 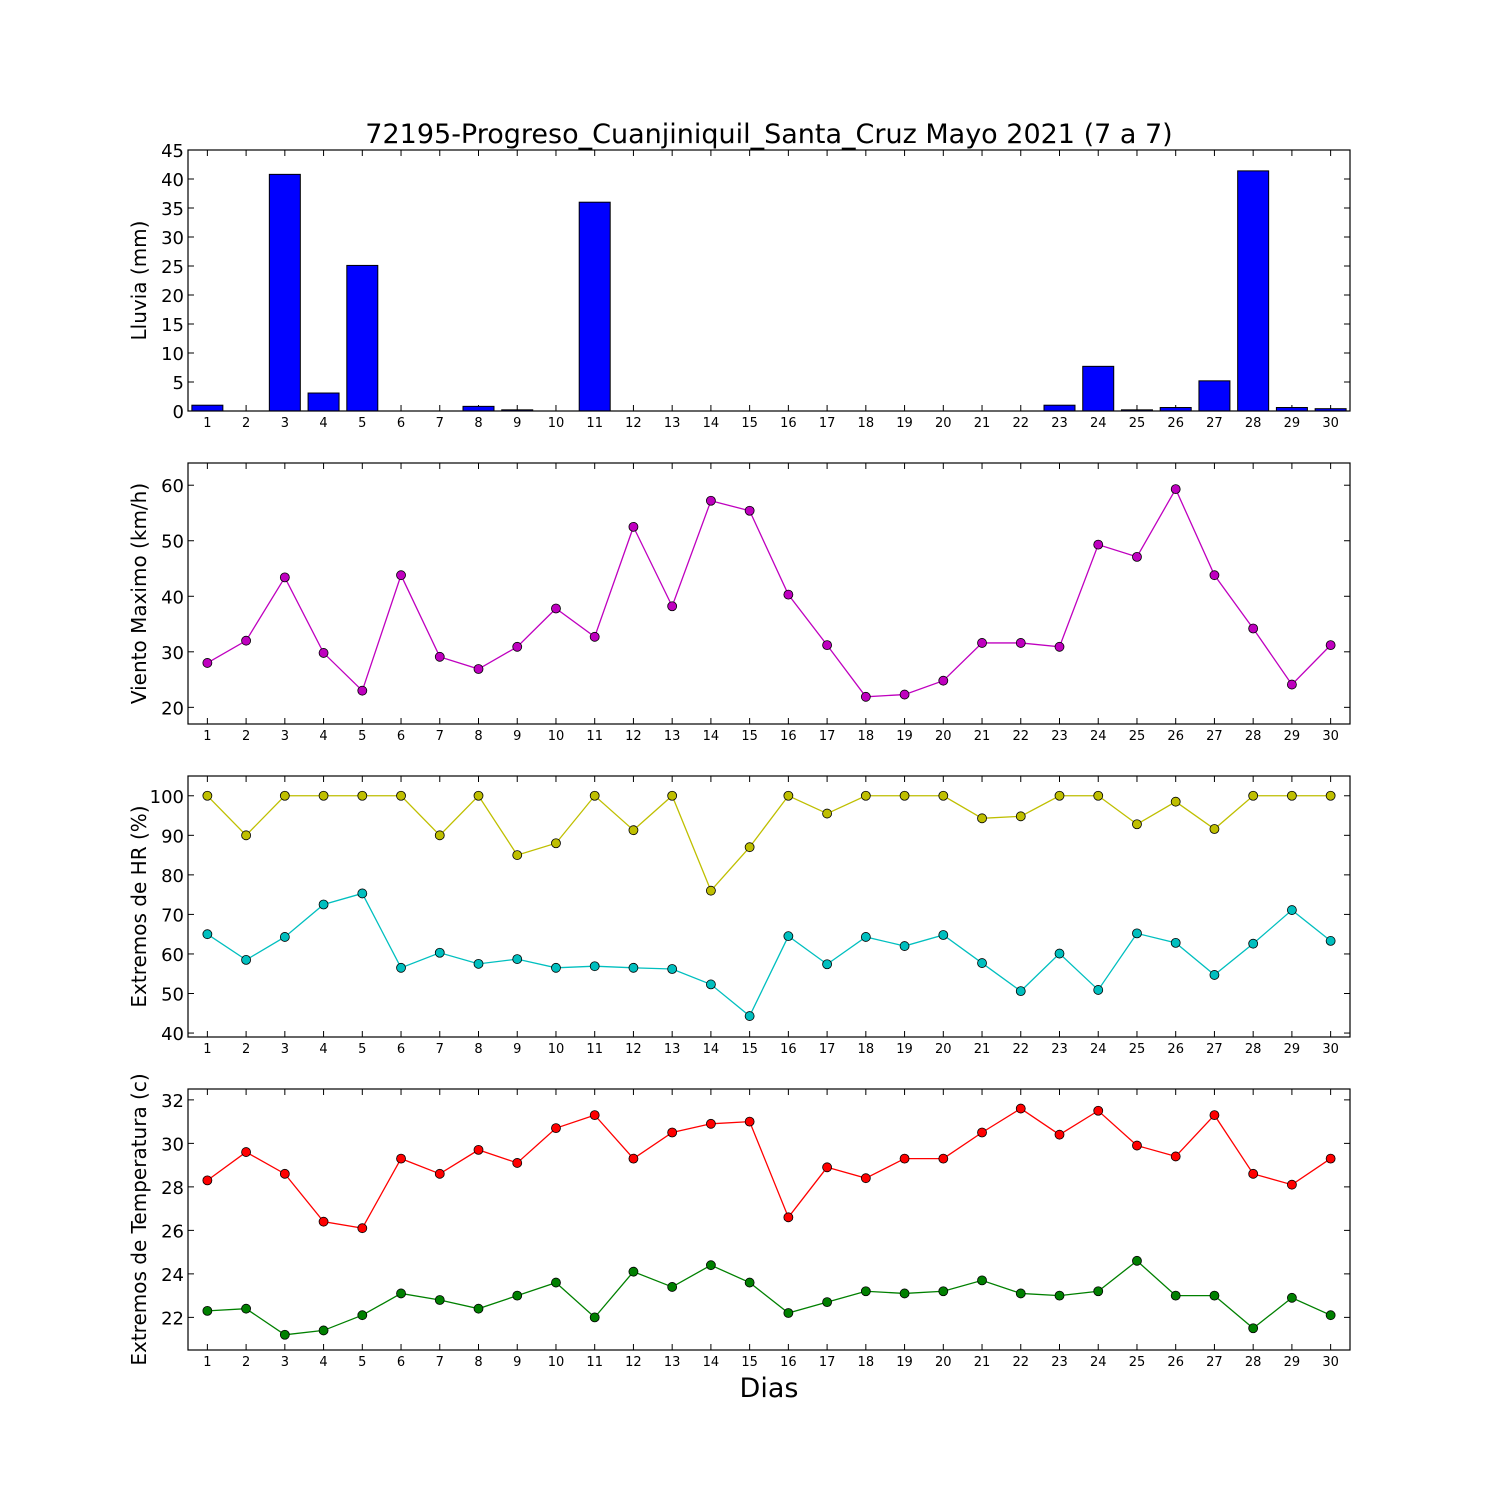 What do you see at coordinates (172, 836) in the screenshot?
I see `y-tick-label: 90` at bounding box center [172, 836].